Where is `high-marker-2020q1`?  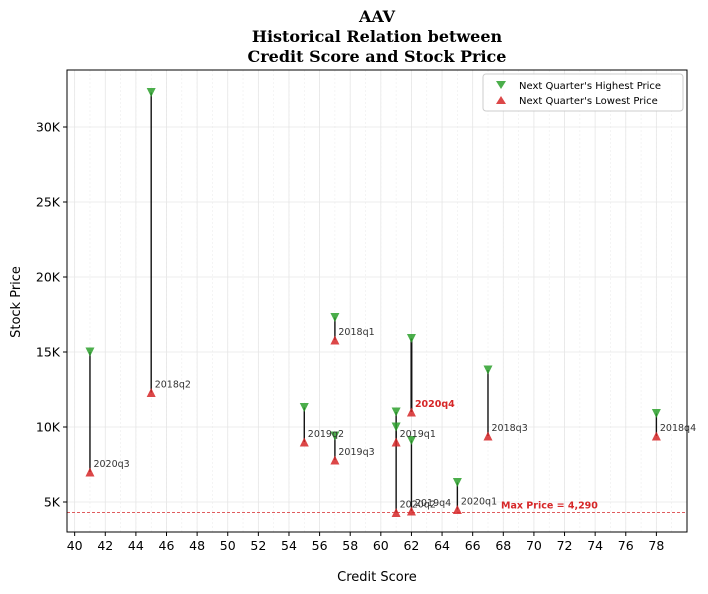
high-marker-2020q1 is located at coordinates (457, 482).